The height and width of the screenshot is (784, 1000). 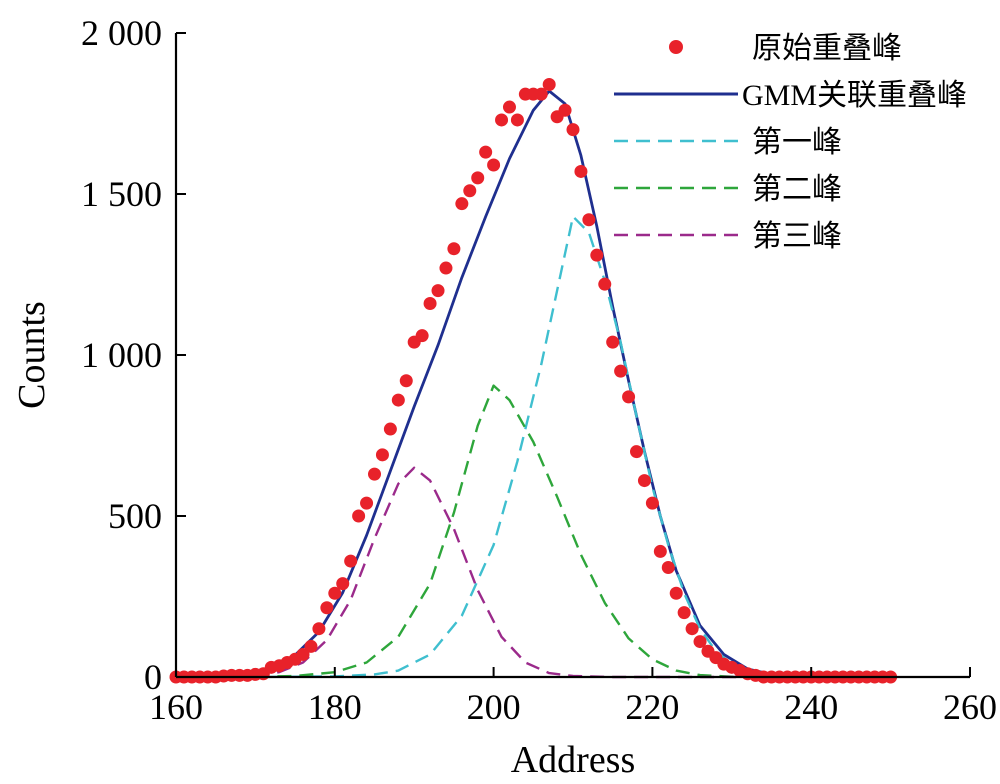 I want to click on x-tick-label: 260, so click(x=970, y=707).